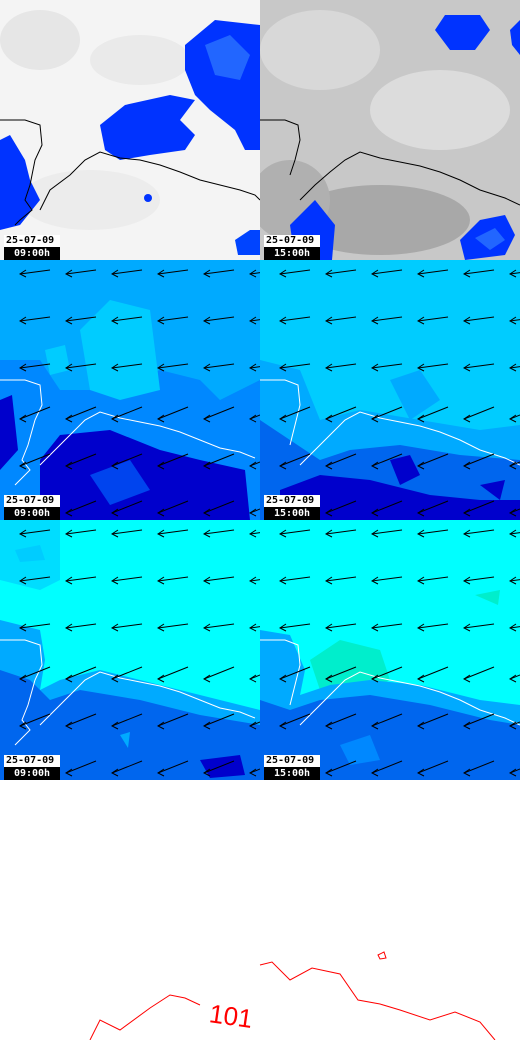  Describe the element at coordinates (390, 650) in the screenshot. I see `wind-map-1500-b: 25-07-09 15:00h` at that location.